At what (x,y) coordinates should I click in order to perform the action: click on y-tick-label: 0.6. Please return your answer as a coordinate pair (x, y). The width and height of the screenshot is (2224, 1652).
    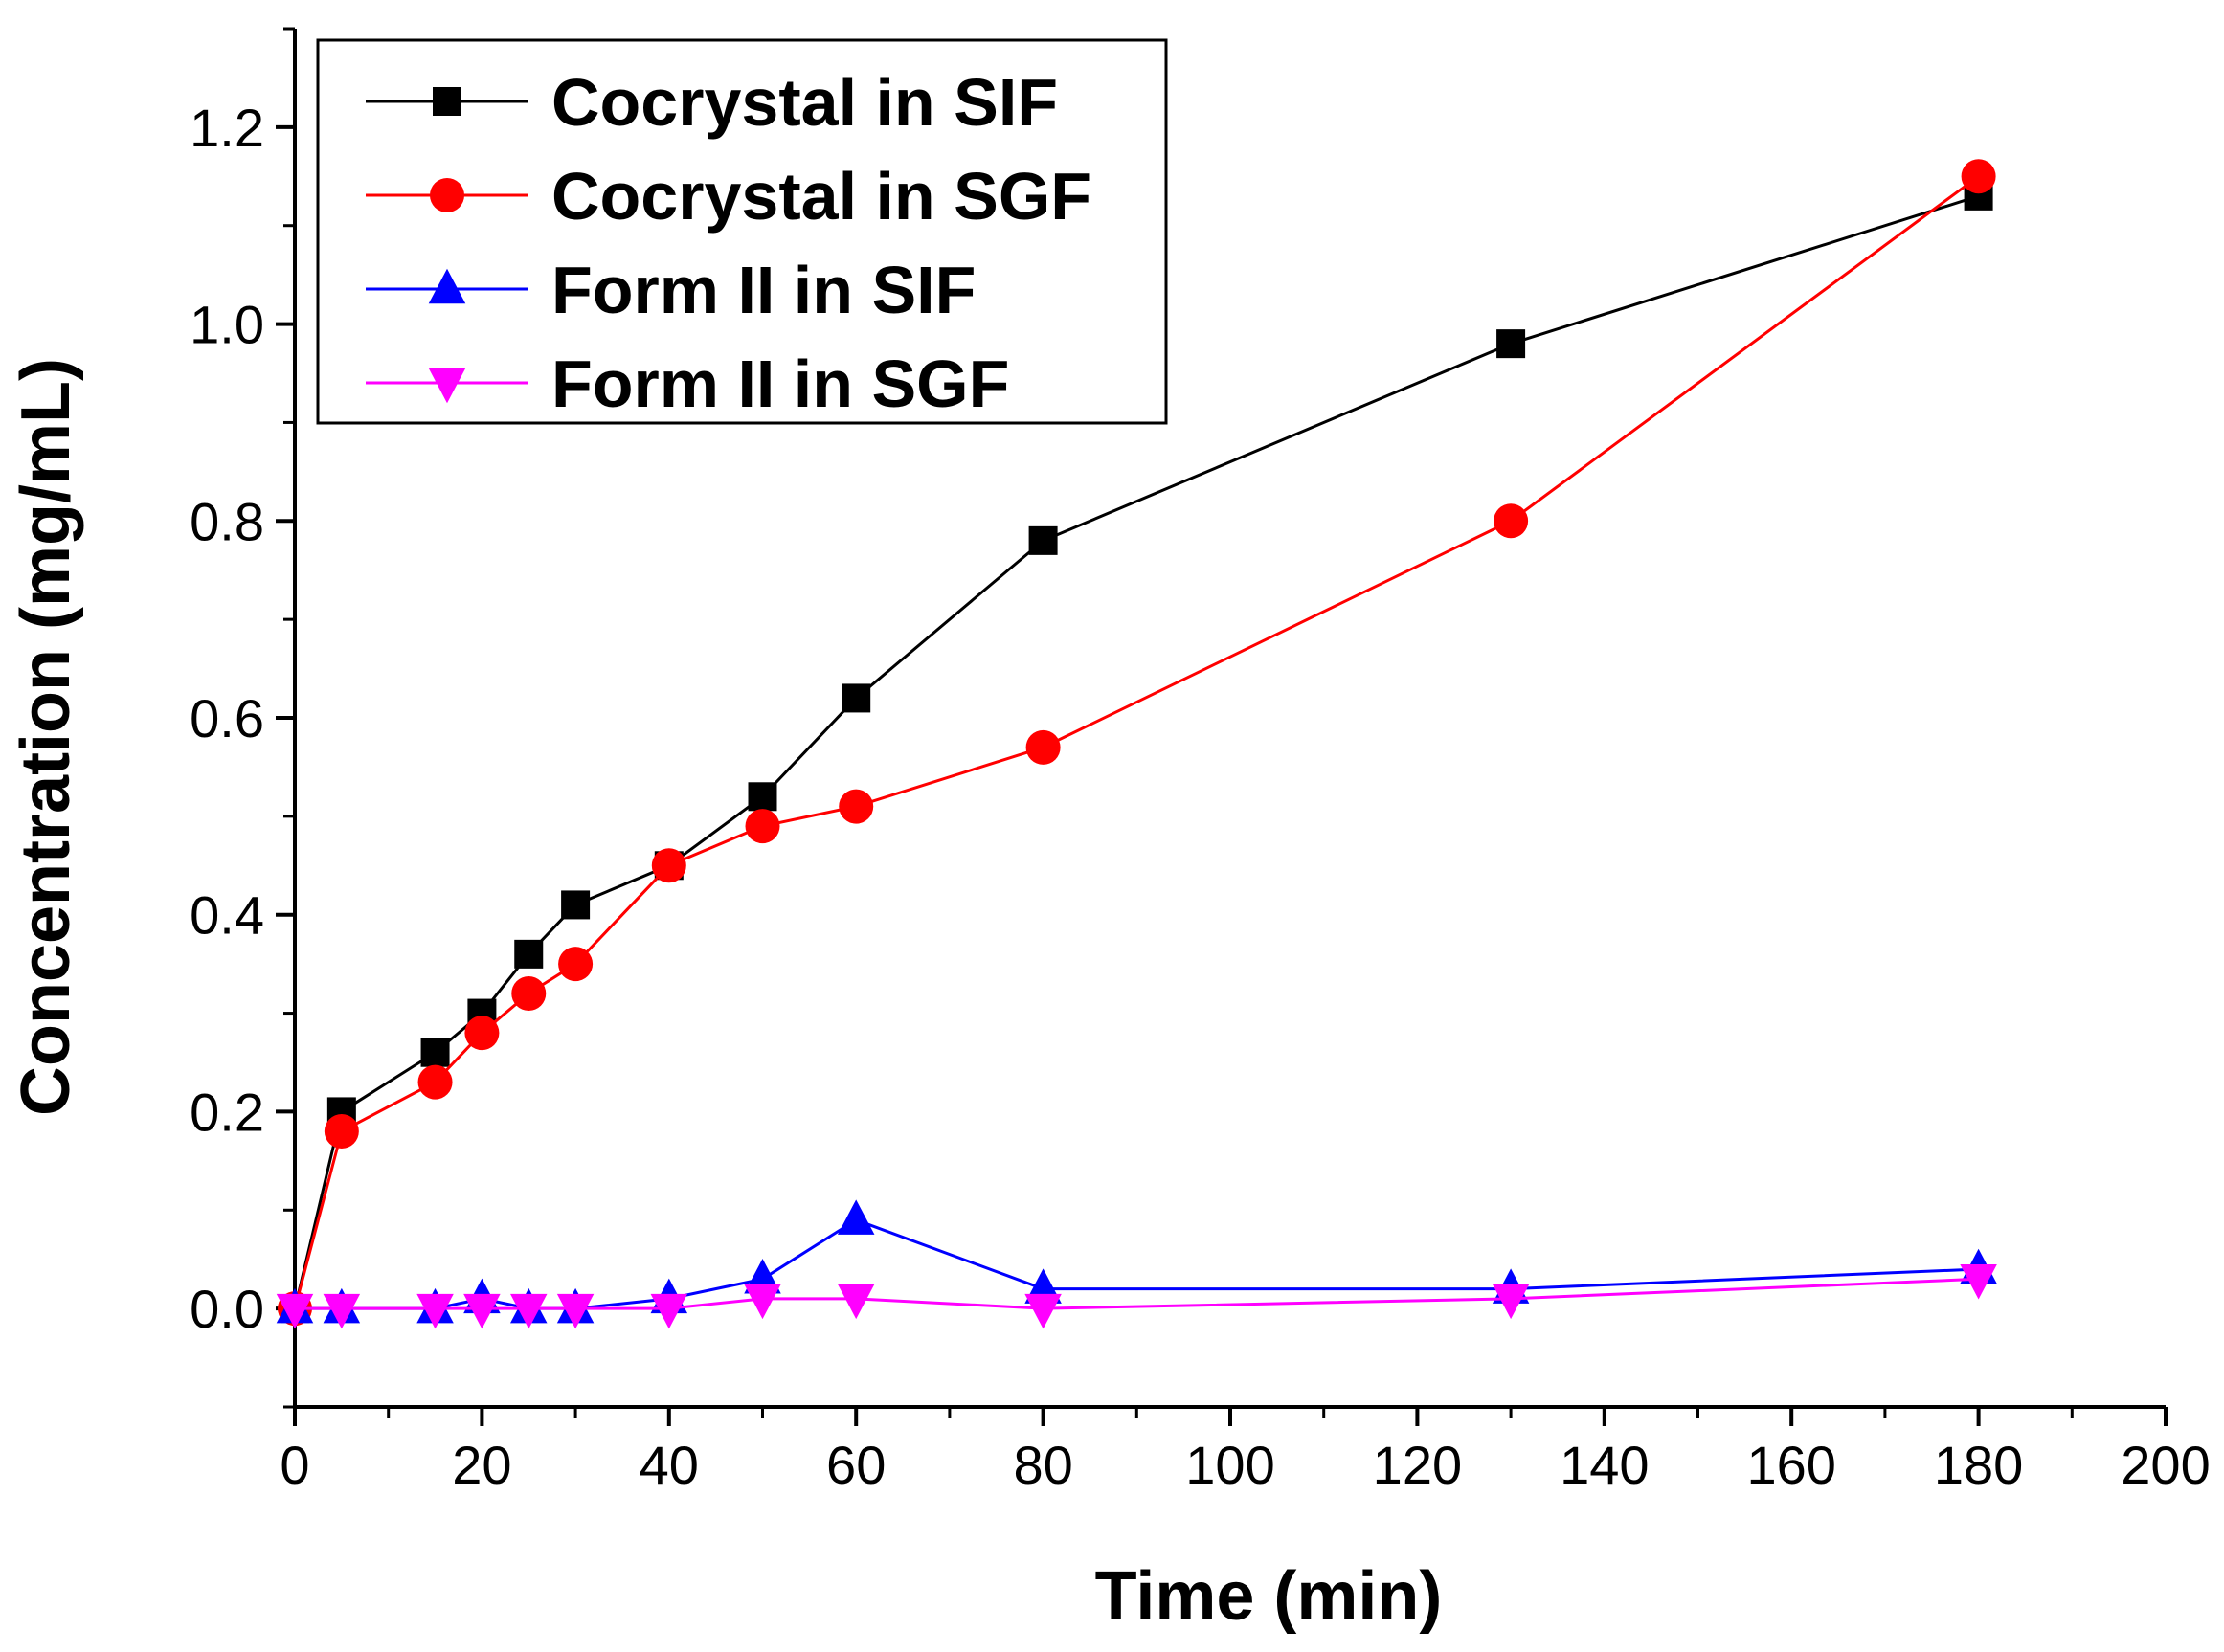
    Looking at the image, I should click on (227, 718).